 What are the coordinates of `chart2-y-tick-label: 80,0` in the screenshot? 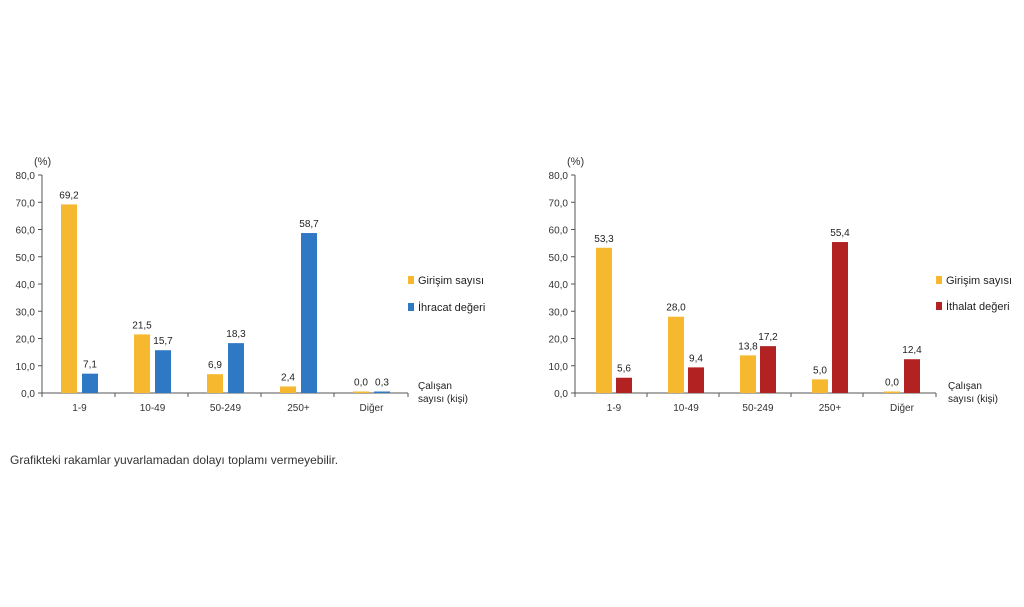 It's located at (559, 176).